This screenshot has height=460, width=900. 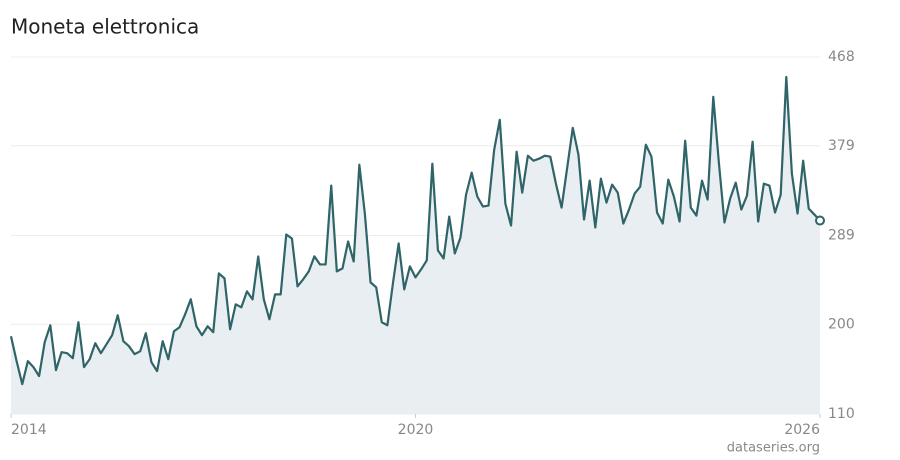 What do you see at coordinates (841, 146) in the screenshot?
I see `y-tick-label: 379` at bounding box center [841, 146].